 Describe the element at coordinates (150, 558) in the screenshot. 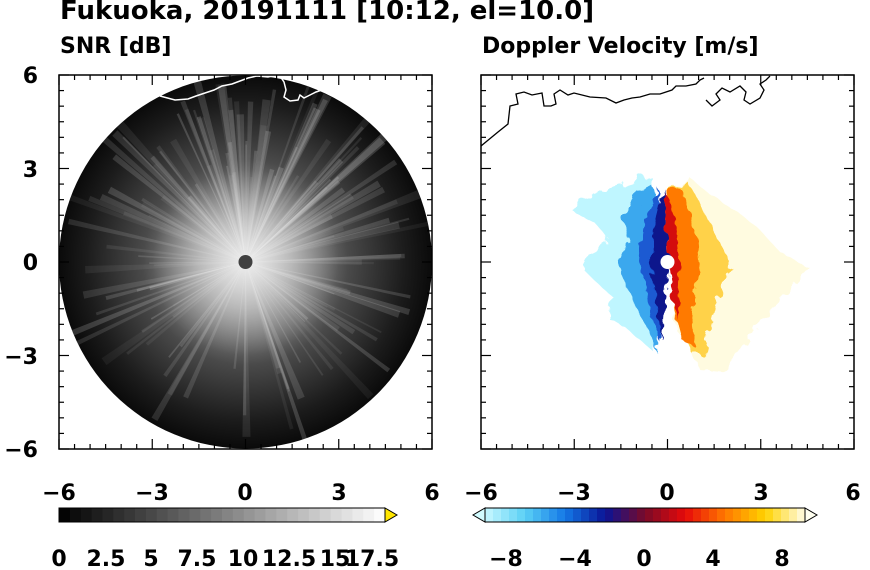

I see `snr-colorbar-tick-label: 5` at that location.